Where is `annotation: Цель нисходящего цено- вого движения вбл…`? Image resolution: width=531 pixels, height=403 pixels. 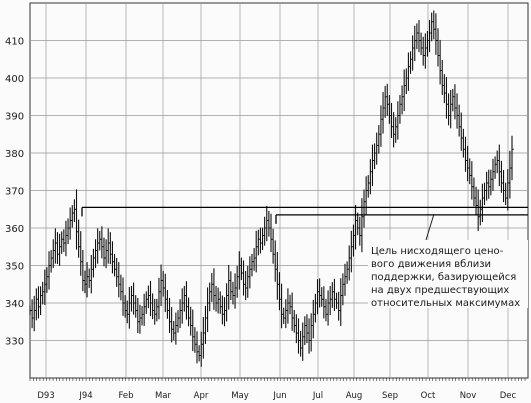 annotation: Цель нисходящего цено- вого движения вбл… is located at coordinates (448, 261).